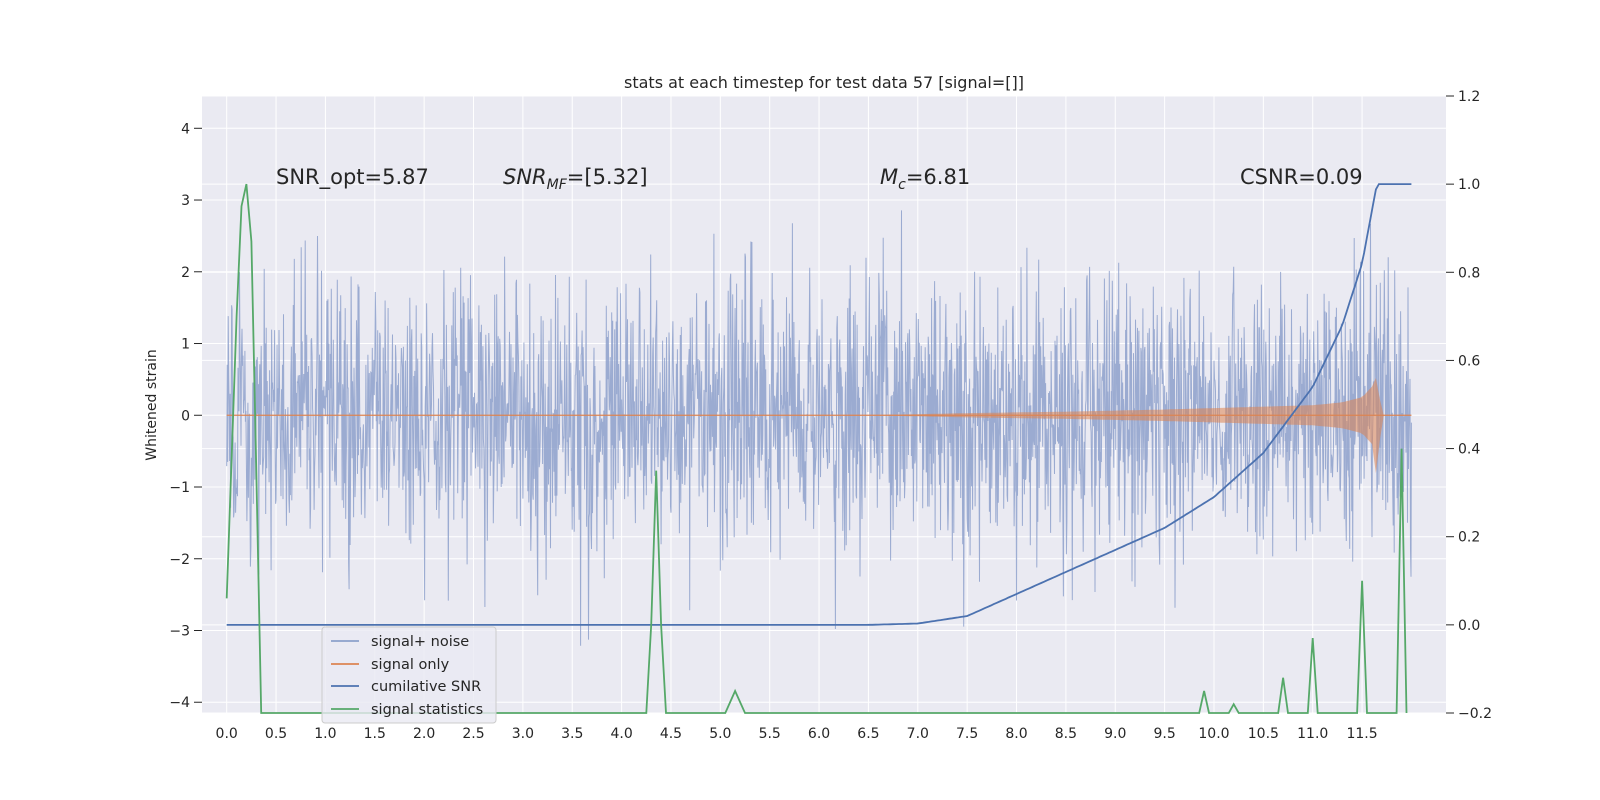 The width and height of the screenshot is (1600, 800). Describe the element at coordinates (410, 665) in the screenshot. I see `legend-label-signal: signal only` at that location.